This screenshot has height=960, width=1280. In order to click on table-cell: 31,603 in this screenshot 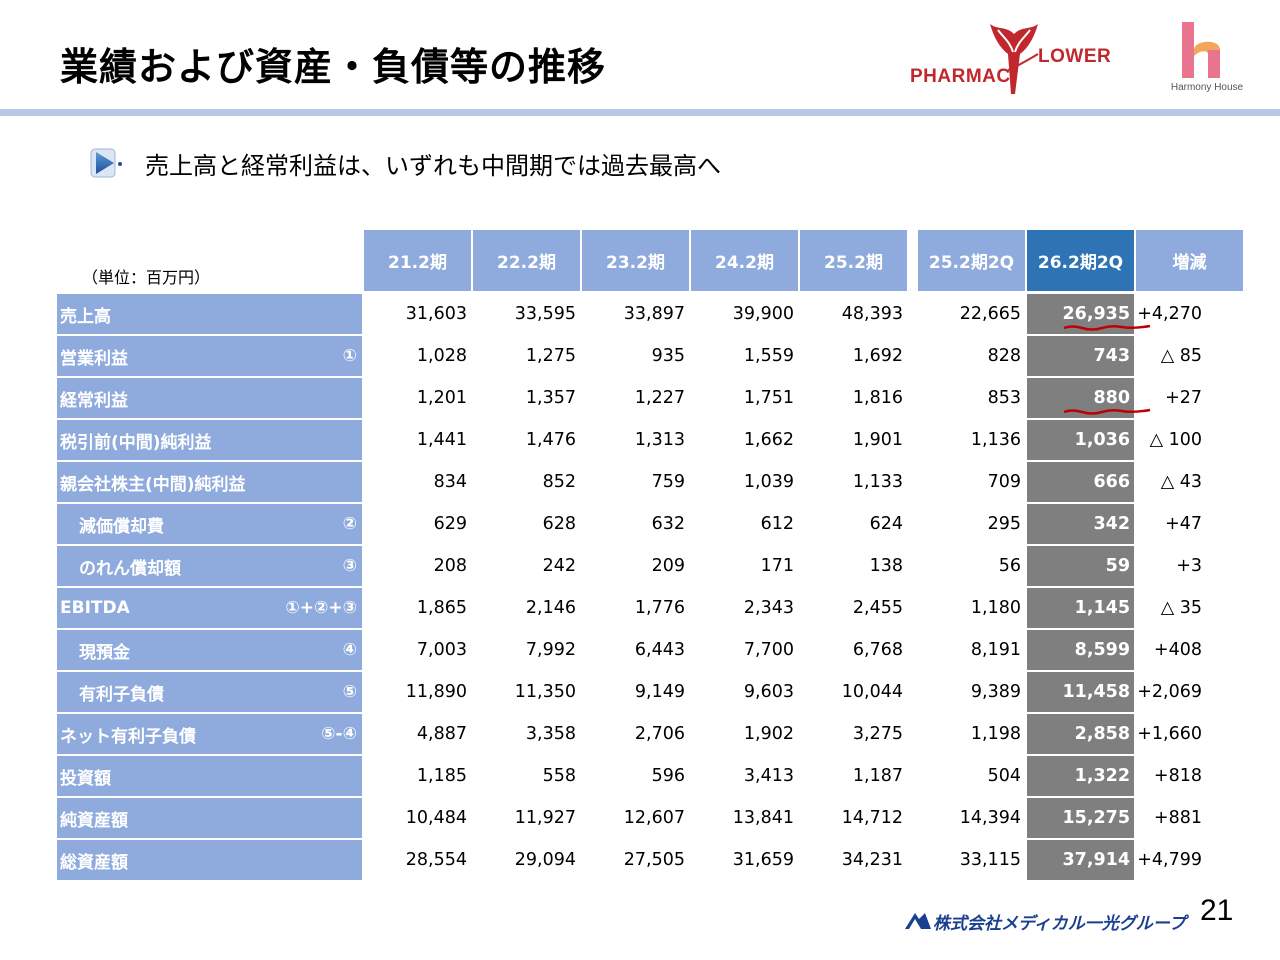, I will do `click(436, 314)`.